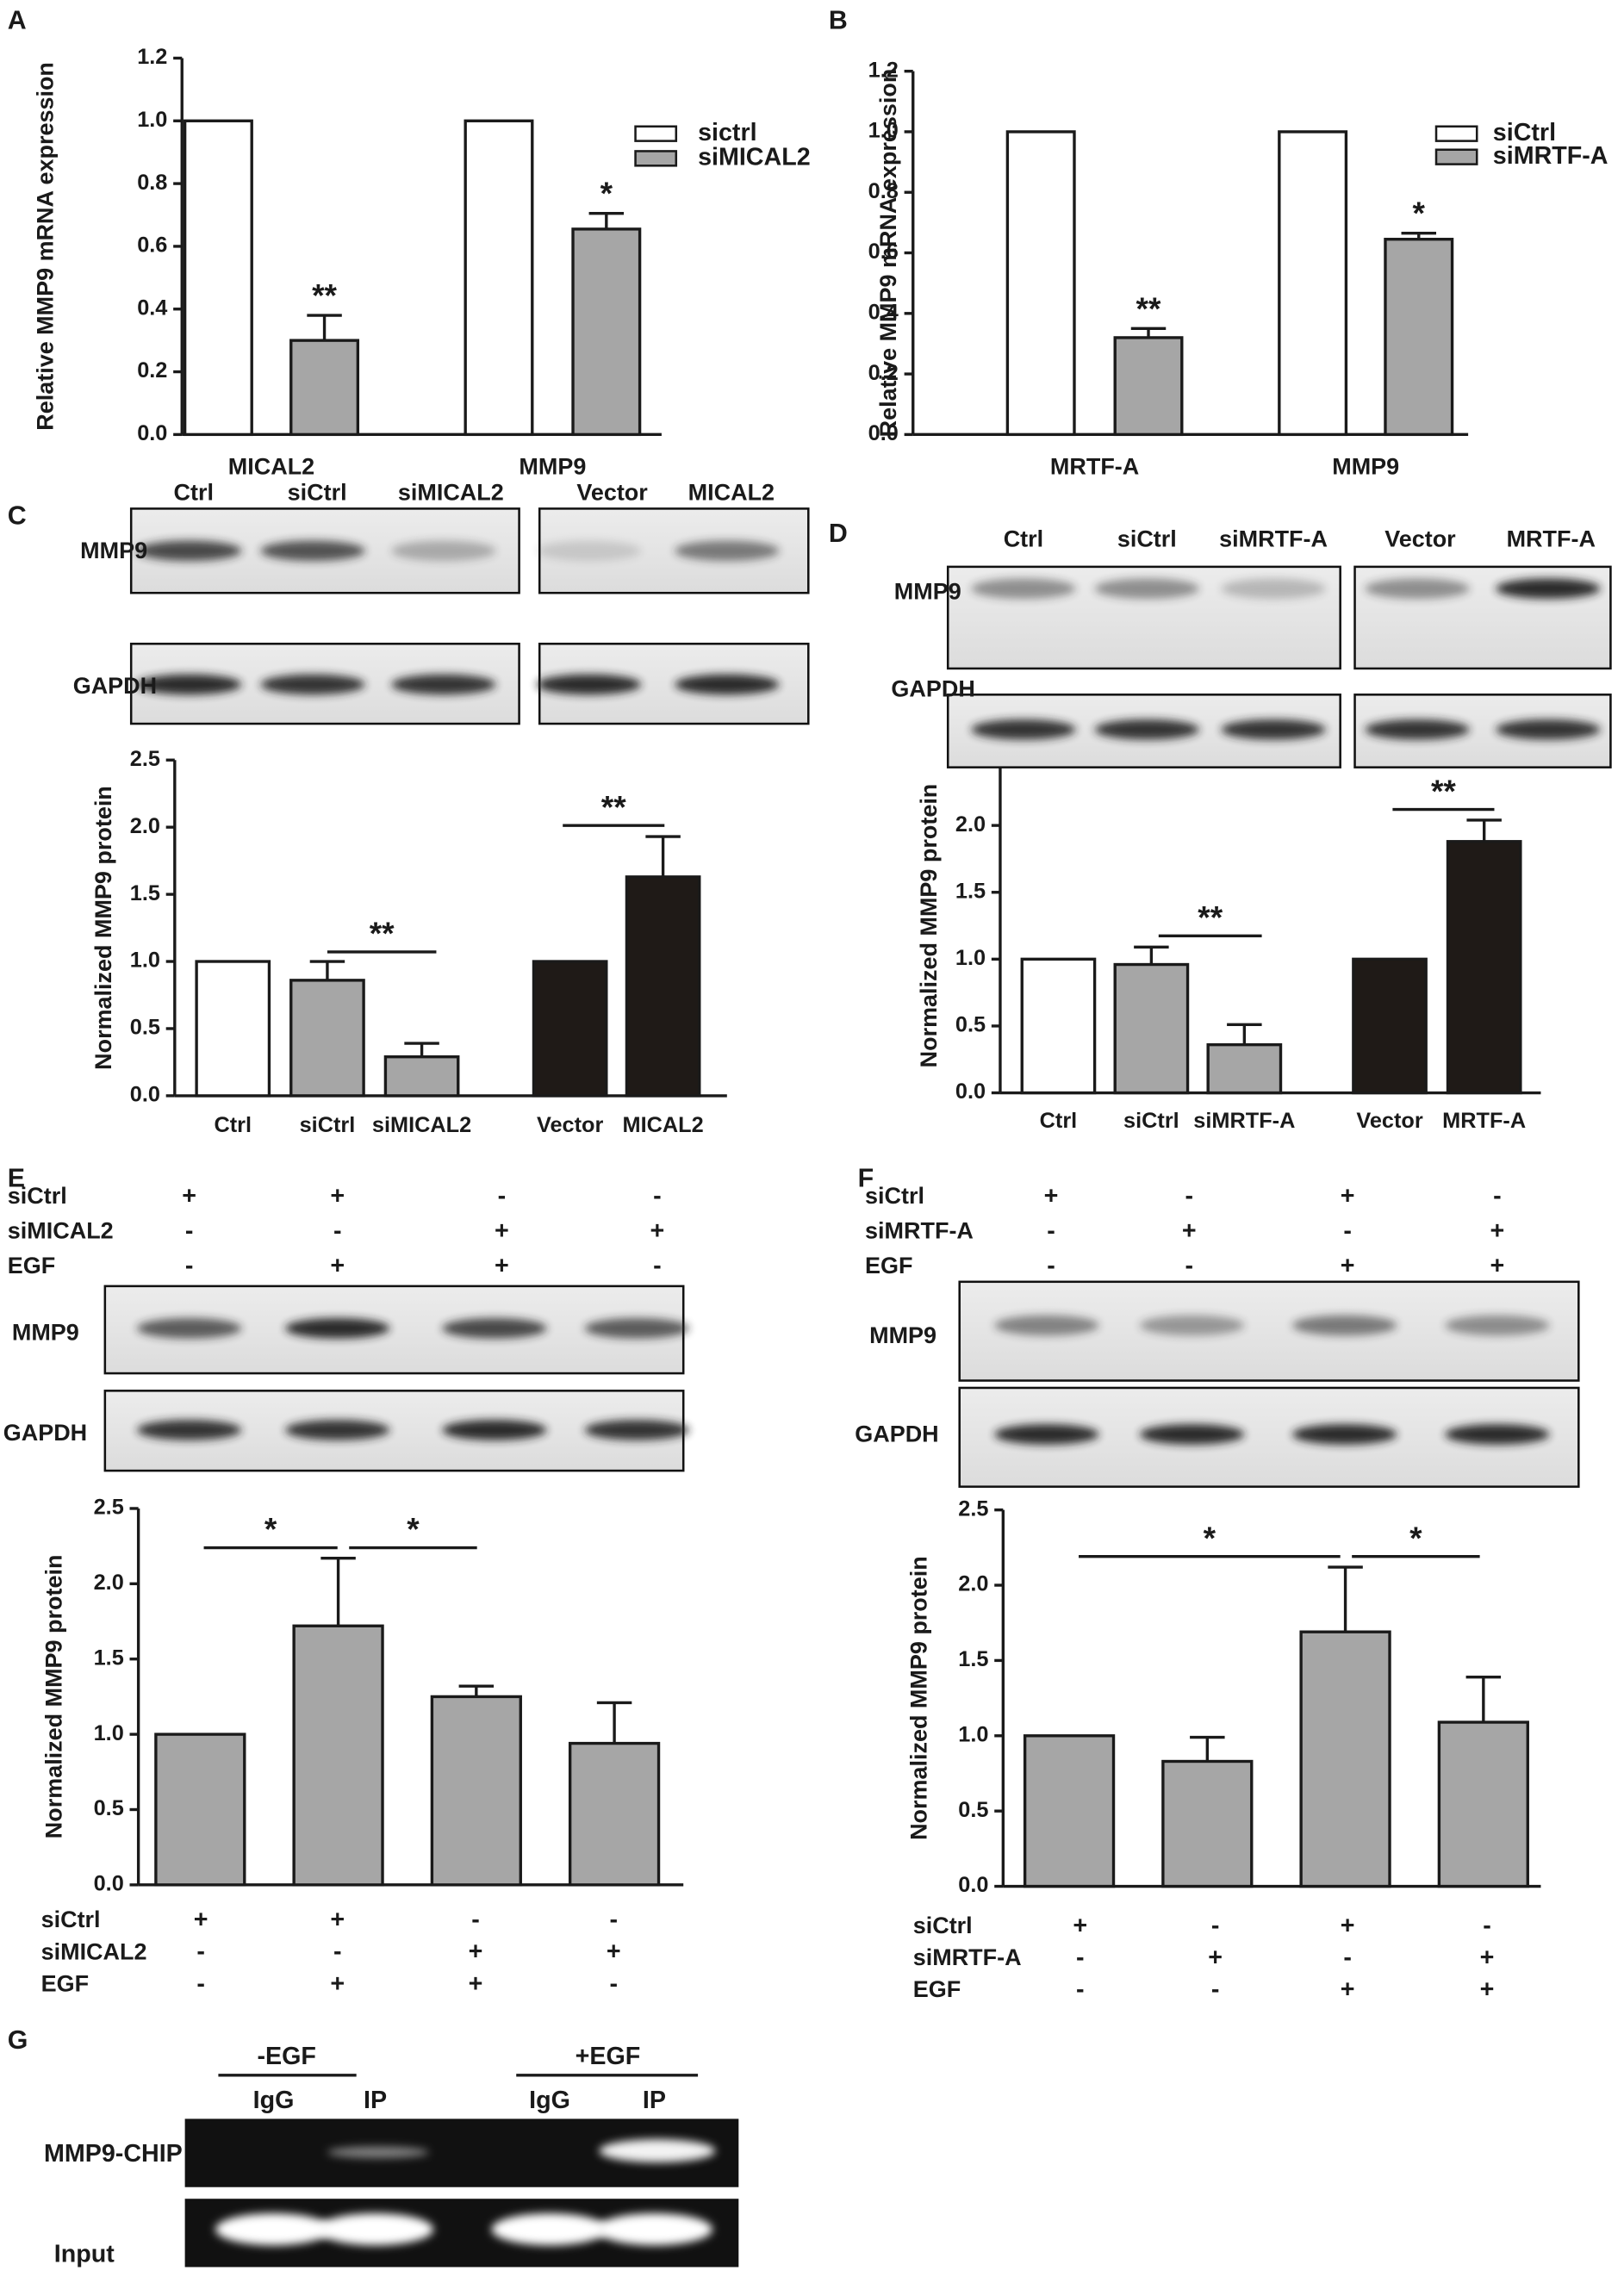  Describe the element at coordinates (884, 191) in the screenshot. I see `y-tick-label: 0.8` at that location.